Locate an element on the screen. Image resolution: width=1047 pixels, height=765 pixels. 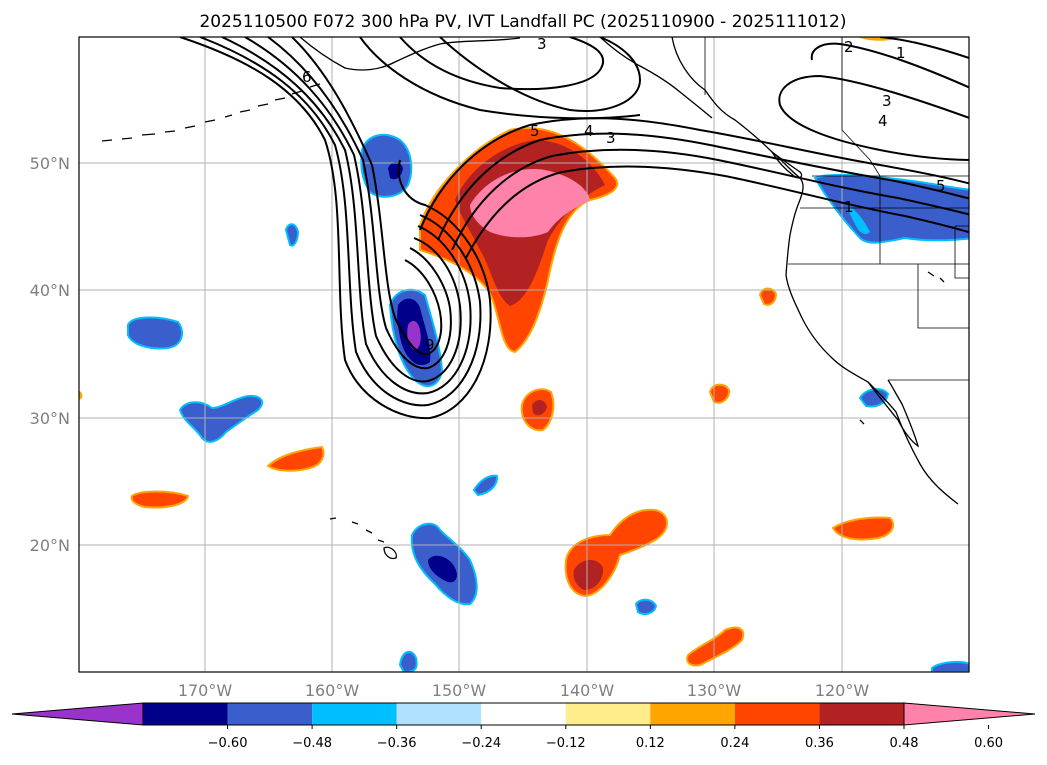
lon-label-130w: 130°W is located at coordinates (714, 690).